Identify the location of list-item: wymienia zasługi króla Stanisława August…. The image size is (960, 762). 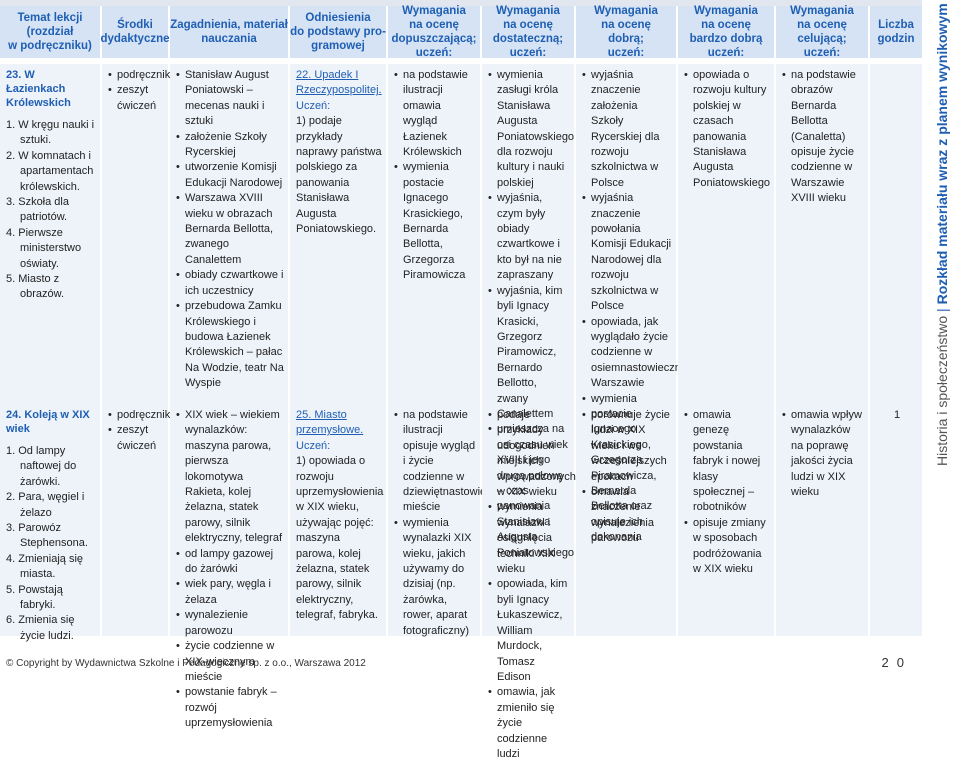
(531, 129).